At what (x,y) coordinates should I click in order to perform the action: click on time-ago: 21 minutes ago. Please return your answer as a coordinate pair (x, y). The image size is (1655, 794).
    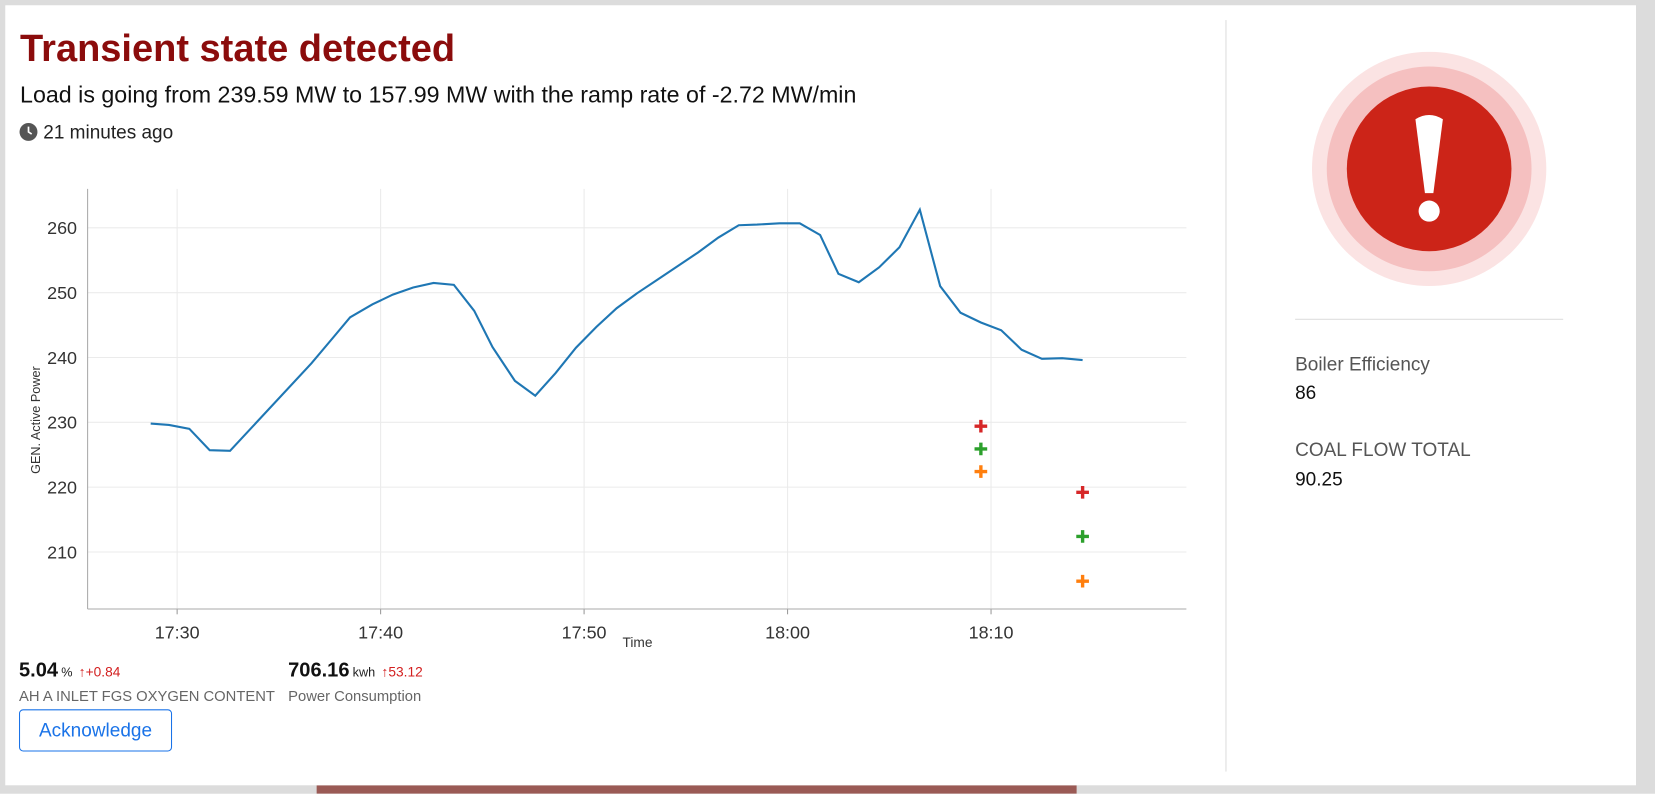
    Looking at the image, I should click on (108, 132).